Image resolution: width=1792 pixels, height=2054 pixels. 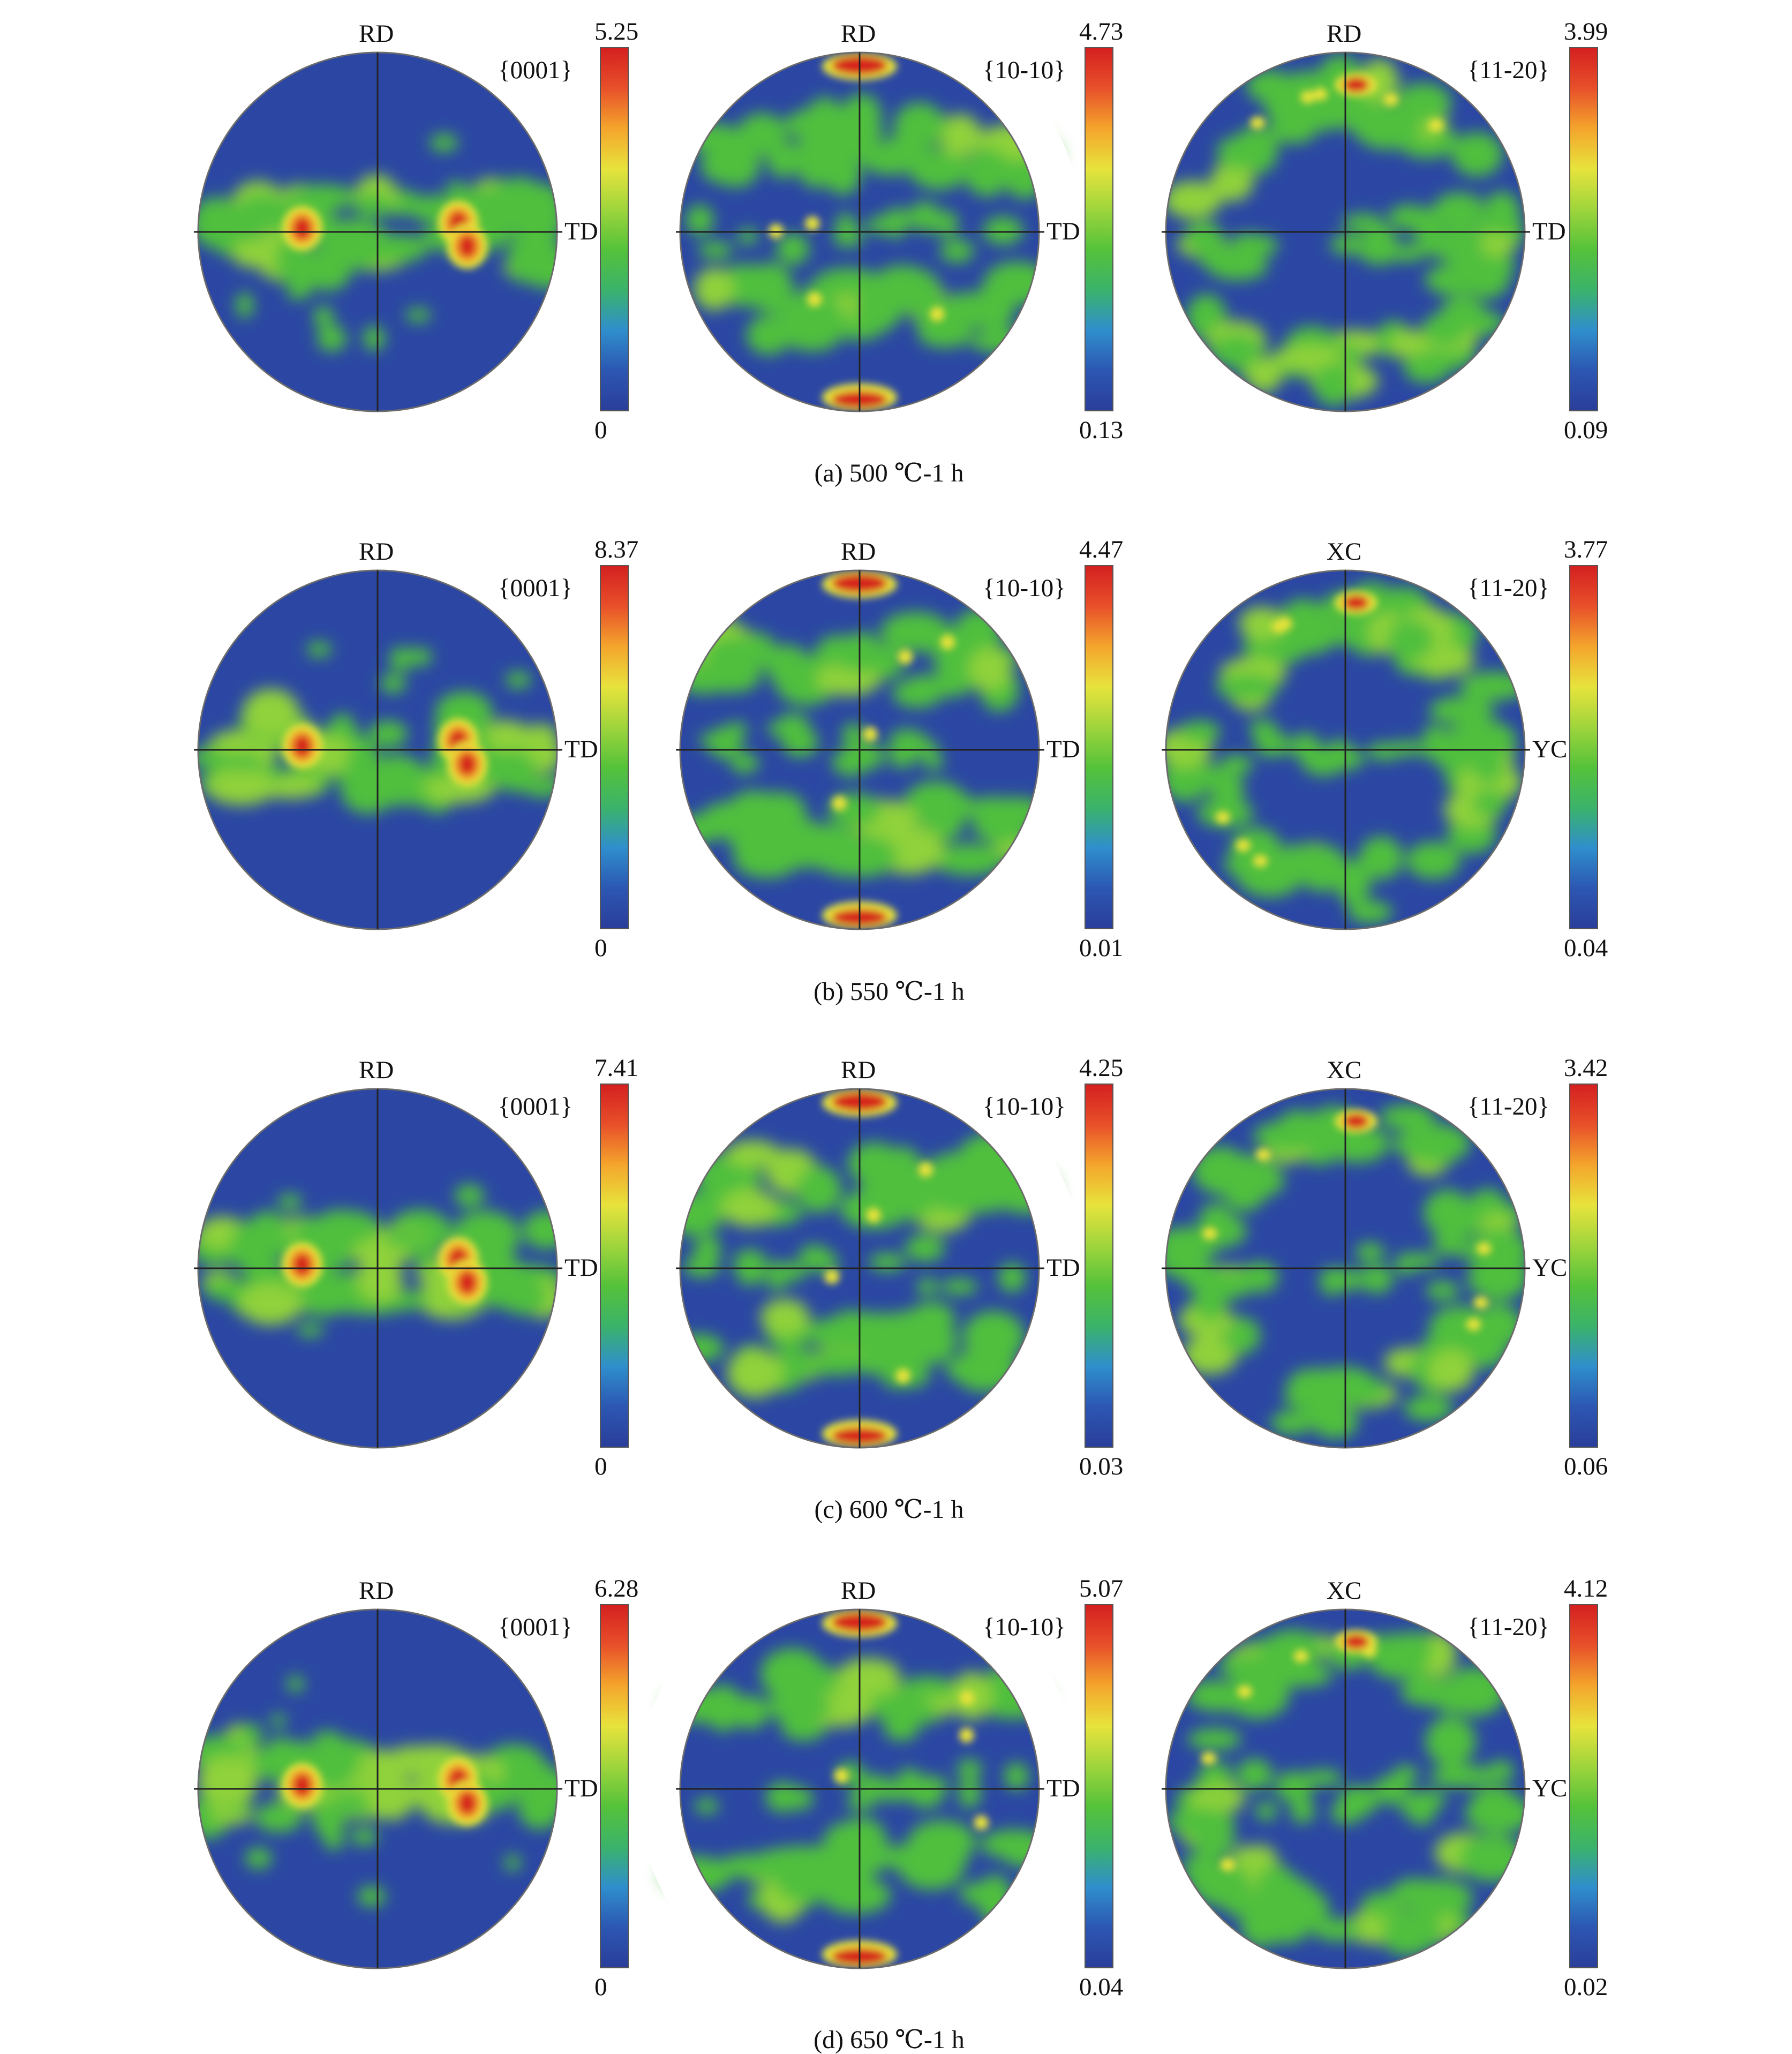 What do you see at coordinates (1586, 549) in the screenshot?
I see `scale-max-value: 3.77` at bounding box center [1586, 549].